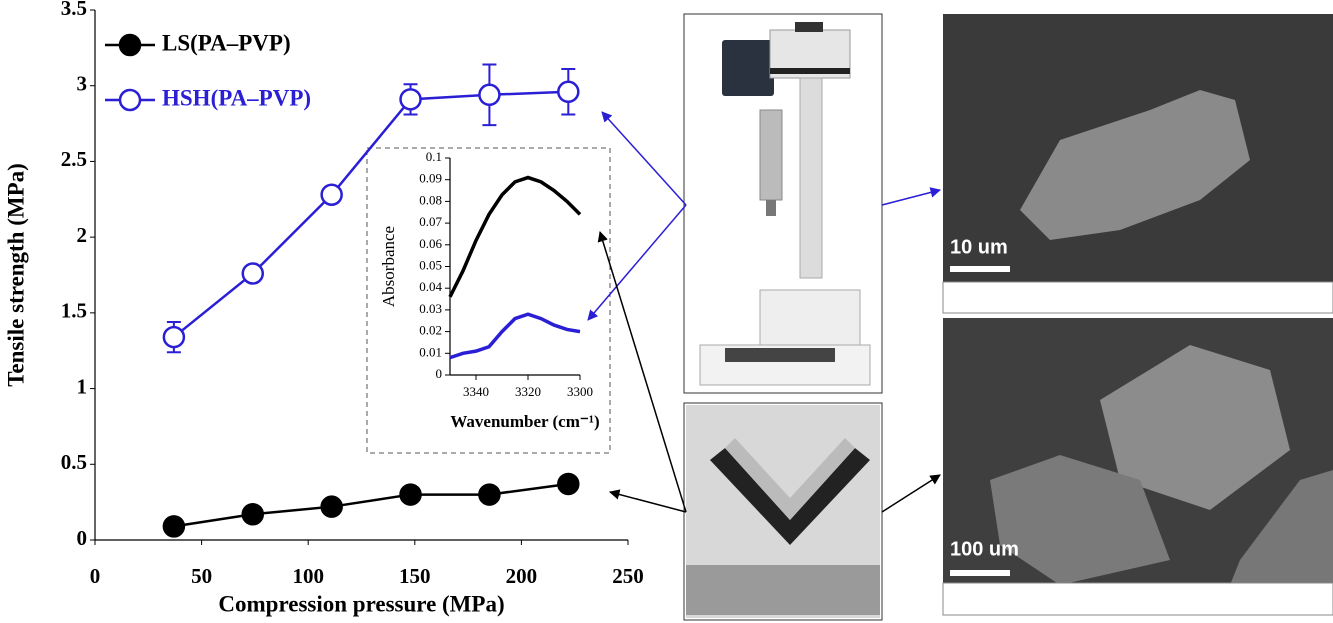 The image size is (1333, 623). I want to click on scale-label: 100 um, so click(984, 549).